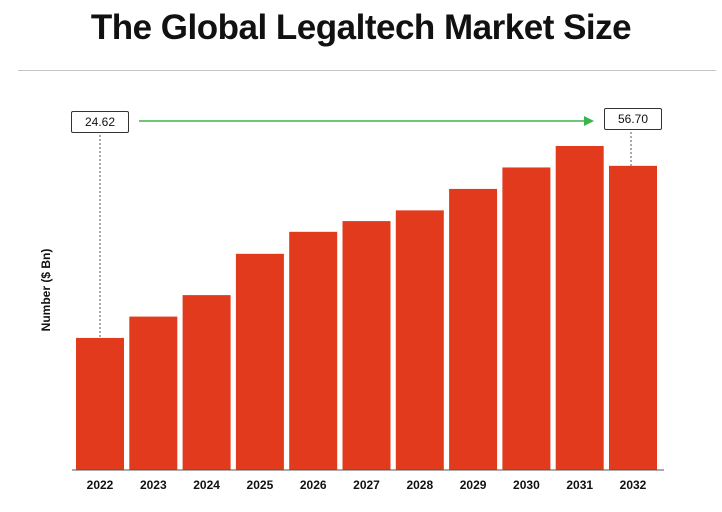 The image size is (722, 512). What do you see at coordinates (473, 485) in the screenshot?
I see `x-tick-label: 2029` at bounding box center [473, 485].